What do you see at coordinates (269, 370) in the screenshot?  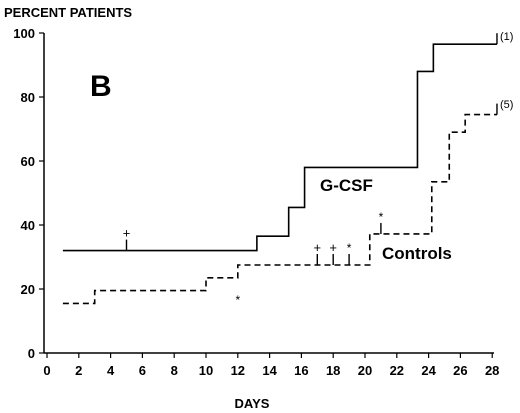 I see `x-tick-label: 14` at bounding box center [269, 370].